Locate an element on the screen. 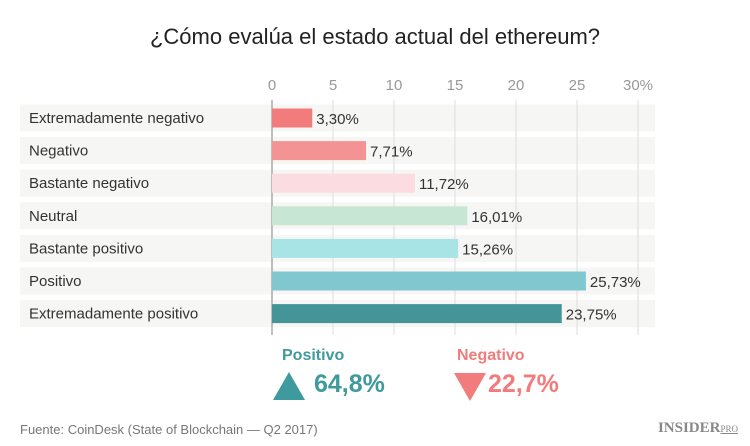 Image resolution: width=750 pixels, height=446 pixels. data-label: 11,72% is located at coordinates (444, 184).